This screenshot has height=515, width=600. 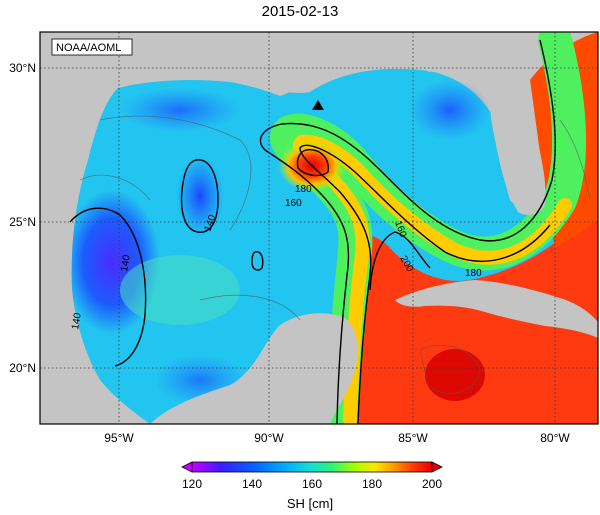 I want to click on contour-140-west, so click(x=108, y=287).